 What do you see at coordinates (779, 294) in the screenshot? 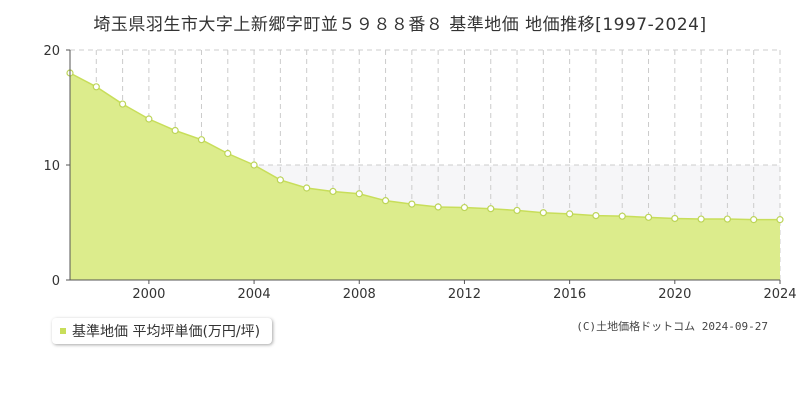
I see `x-tick-label: 2024` at bounding box center [779, 294].